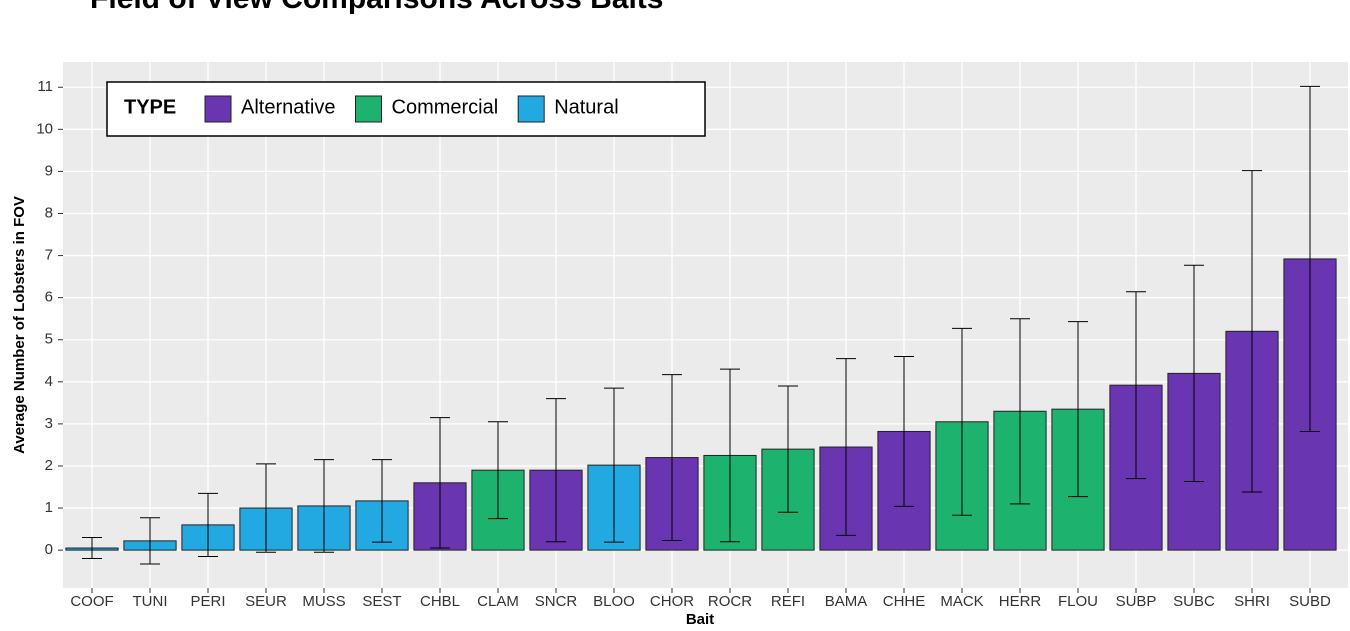 The image size is (1350, 631). I want to click on x-tick-label: CLAM, so click(498, 601).